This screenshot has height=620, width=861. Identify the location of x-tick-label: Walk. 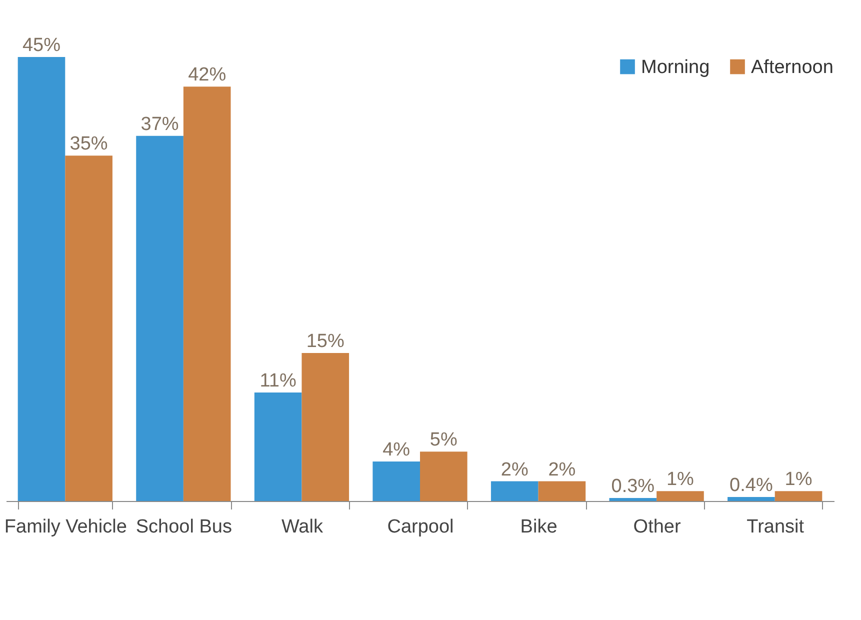
(302, 527).